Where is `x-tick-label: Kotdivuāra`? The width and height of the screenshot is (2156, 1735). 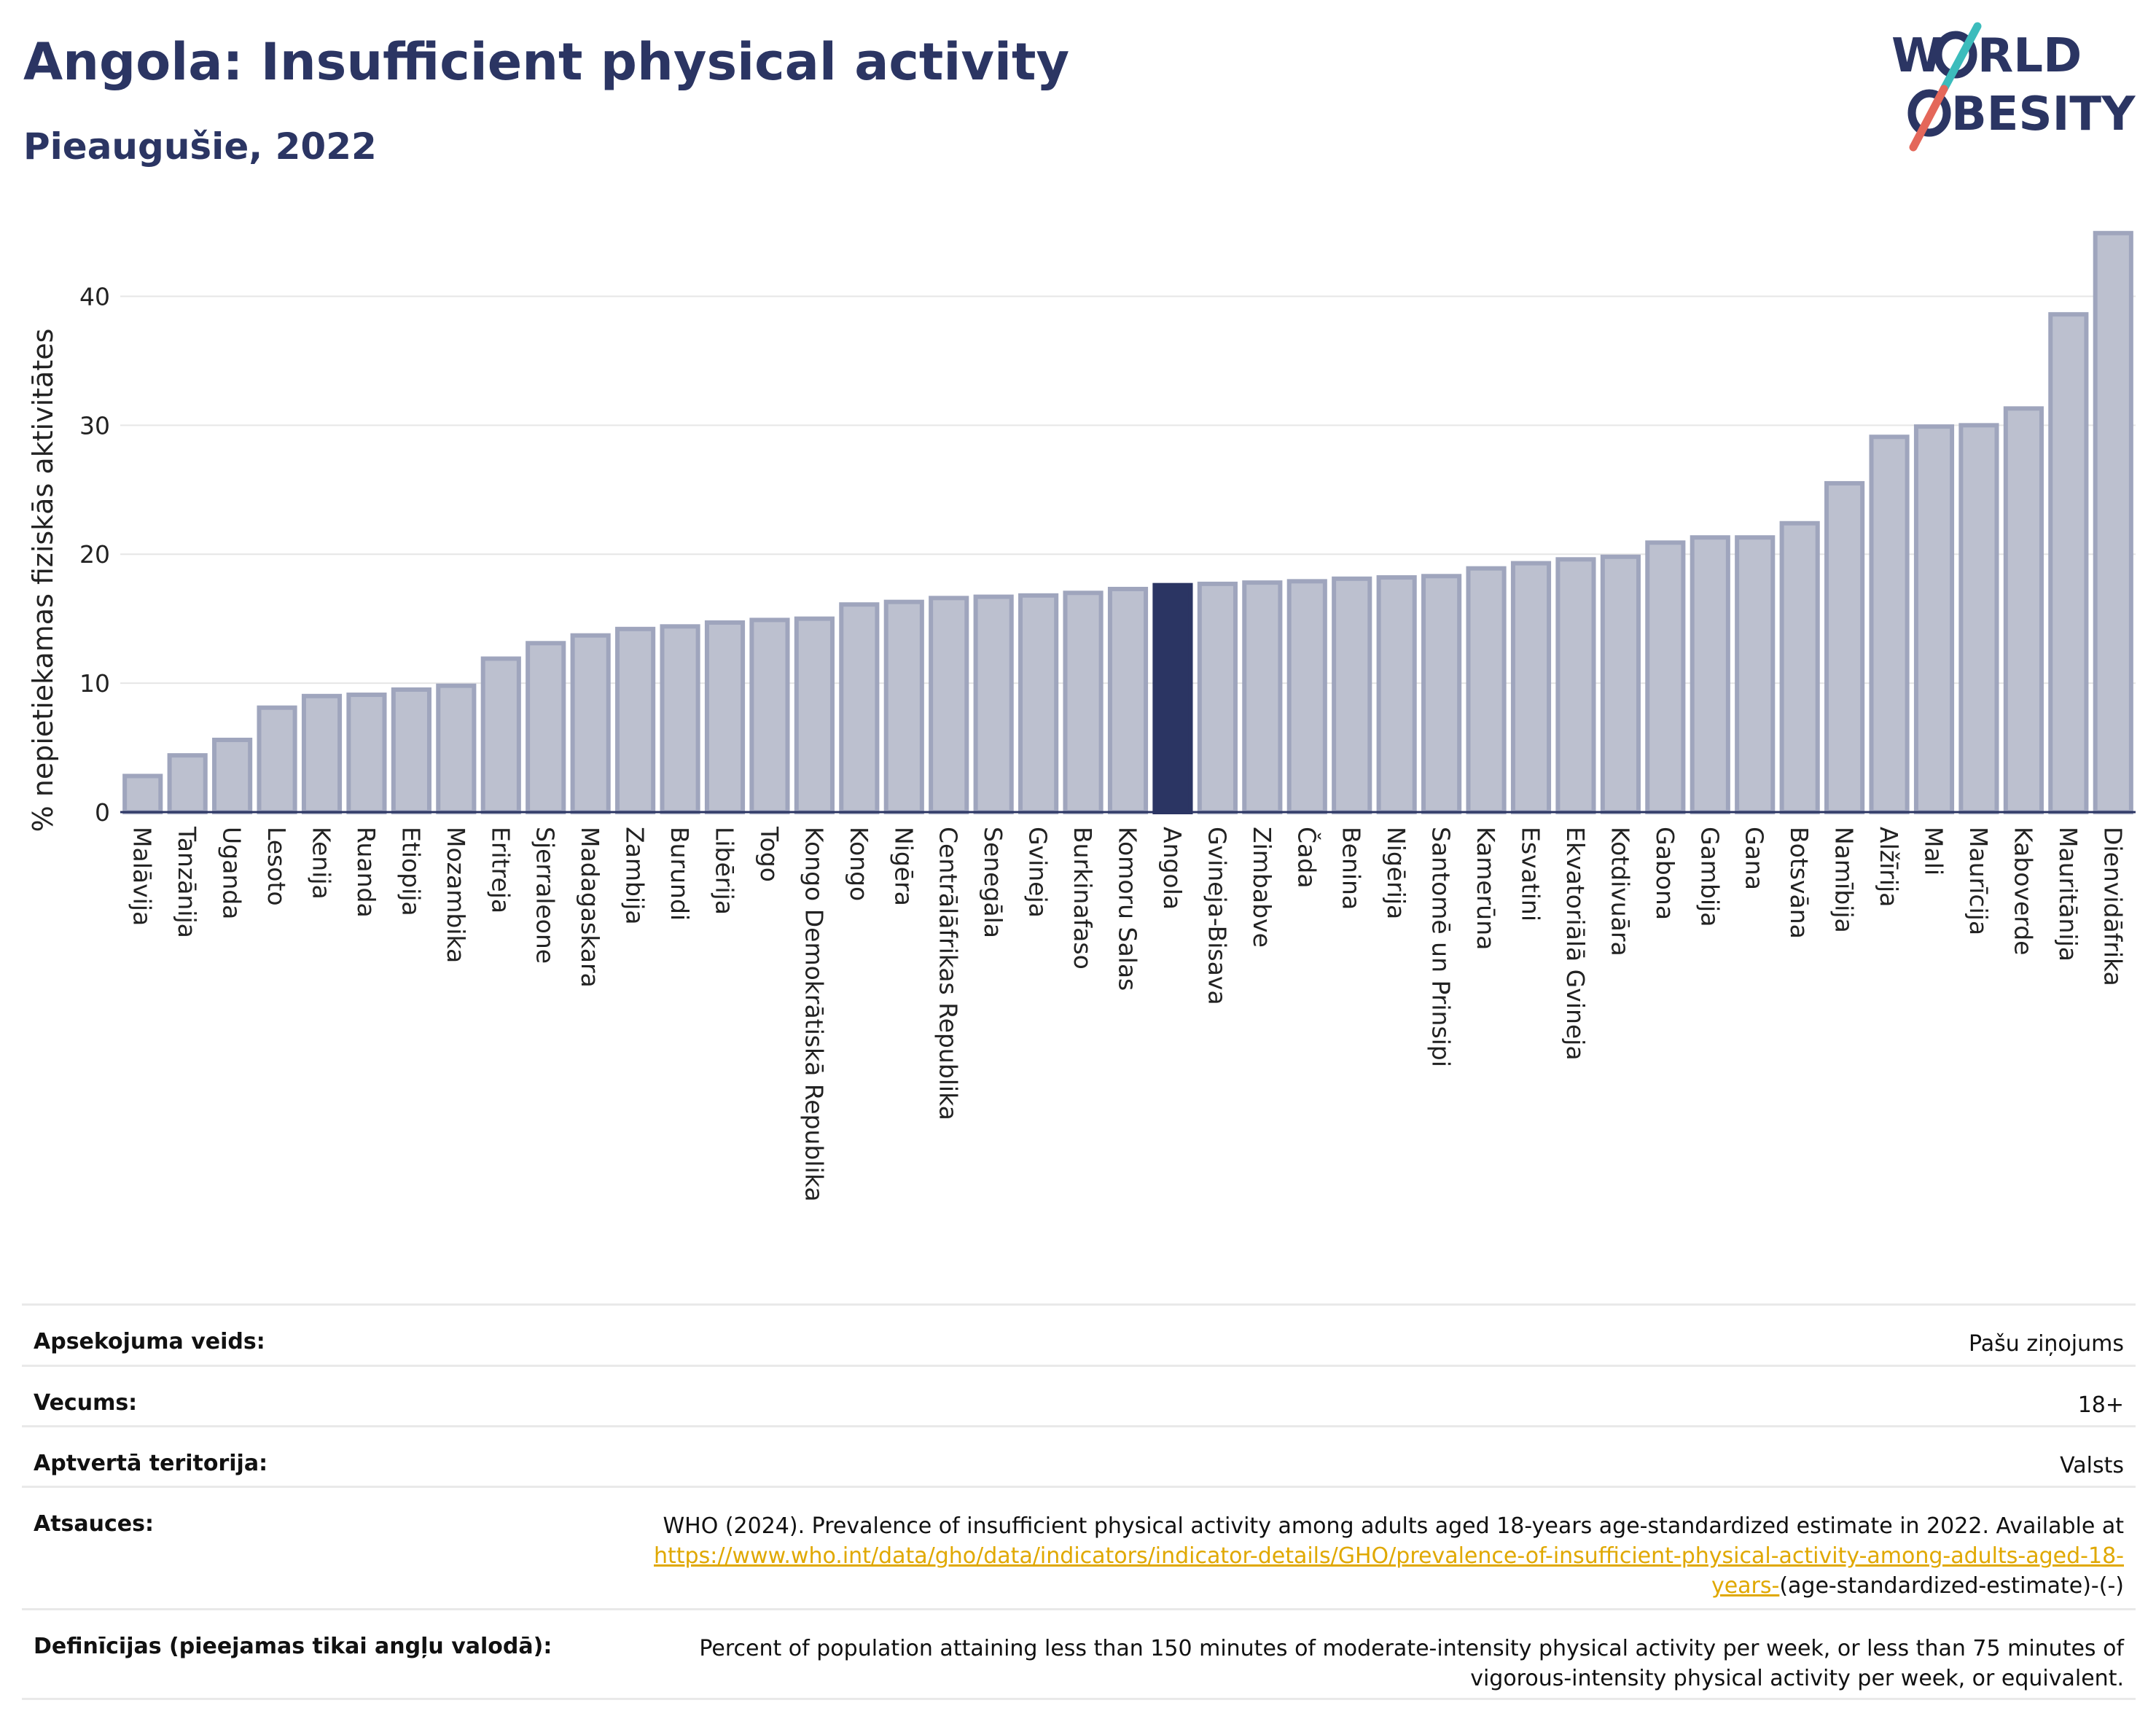 x-tick-label: Kotdivuāra is located at coordinates (1620, 891).